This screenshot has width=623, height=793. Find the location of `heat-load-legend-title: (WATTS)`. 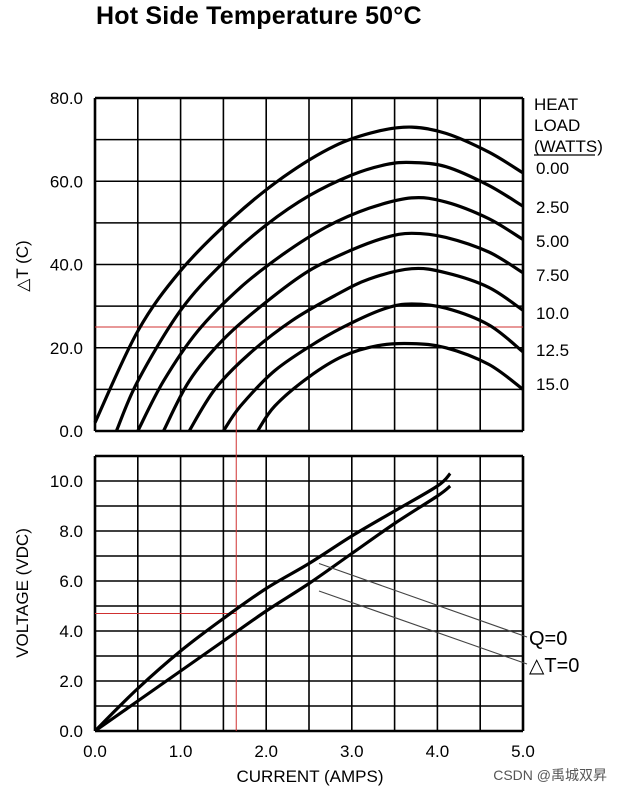

heat-load-legend-title: (WATTS) is located at coordinates (568, 146).